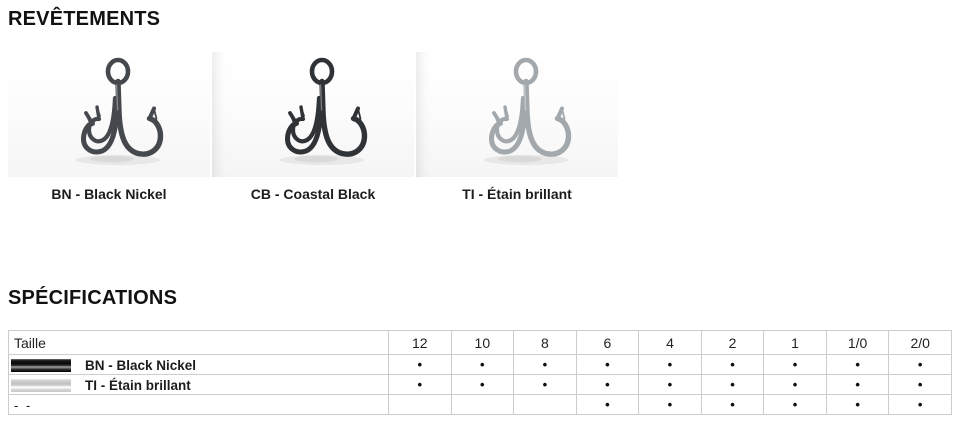 Image resolution: width=960 pixels, height=425 pixels. Describe the element at coordinates (795, 342) in the screenshot. I see `size-header: 1` at that location.